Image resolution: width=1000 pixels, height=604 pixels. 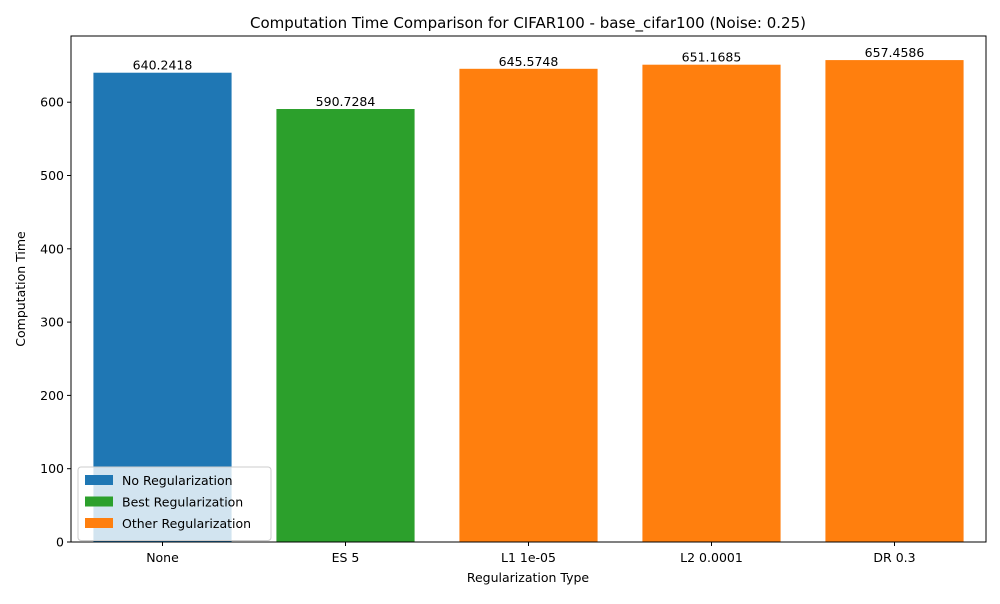 I want to click on y-tick-label-300: 300, so click(x=52, y=322).